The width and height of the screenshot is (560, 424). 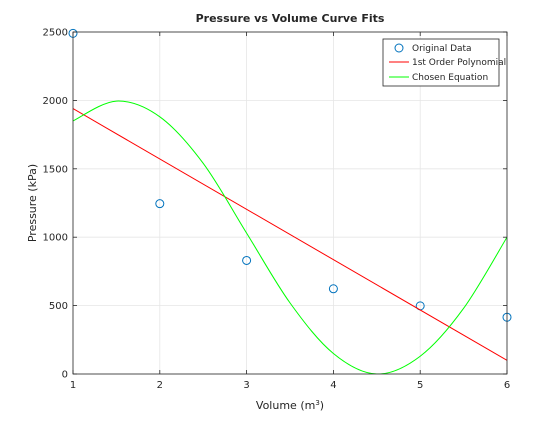 I want to click on y-tick-label: 500, so click(x=58, y=306).